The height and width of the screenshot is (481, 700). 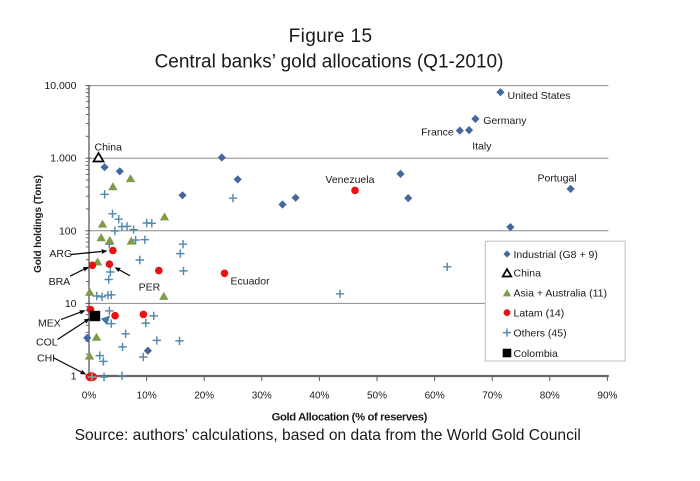 I want to click on svg-text: Italy, so click(x=482, y=146).